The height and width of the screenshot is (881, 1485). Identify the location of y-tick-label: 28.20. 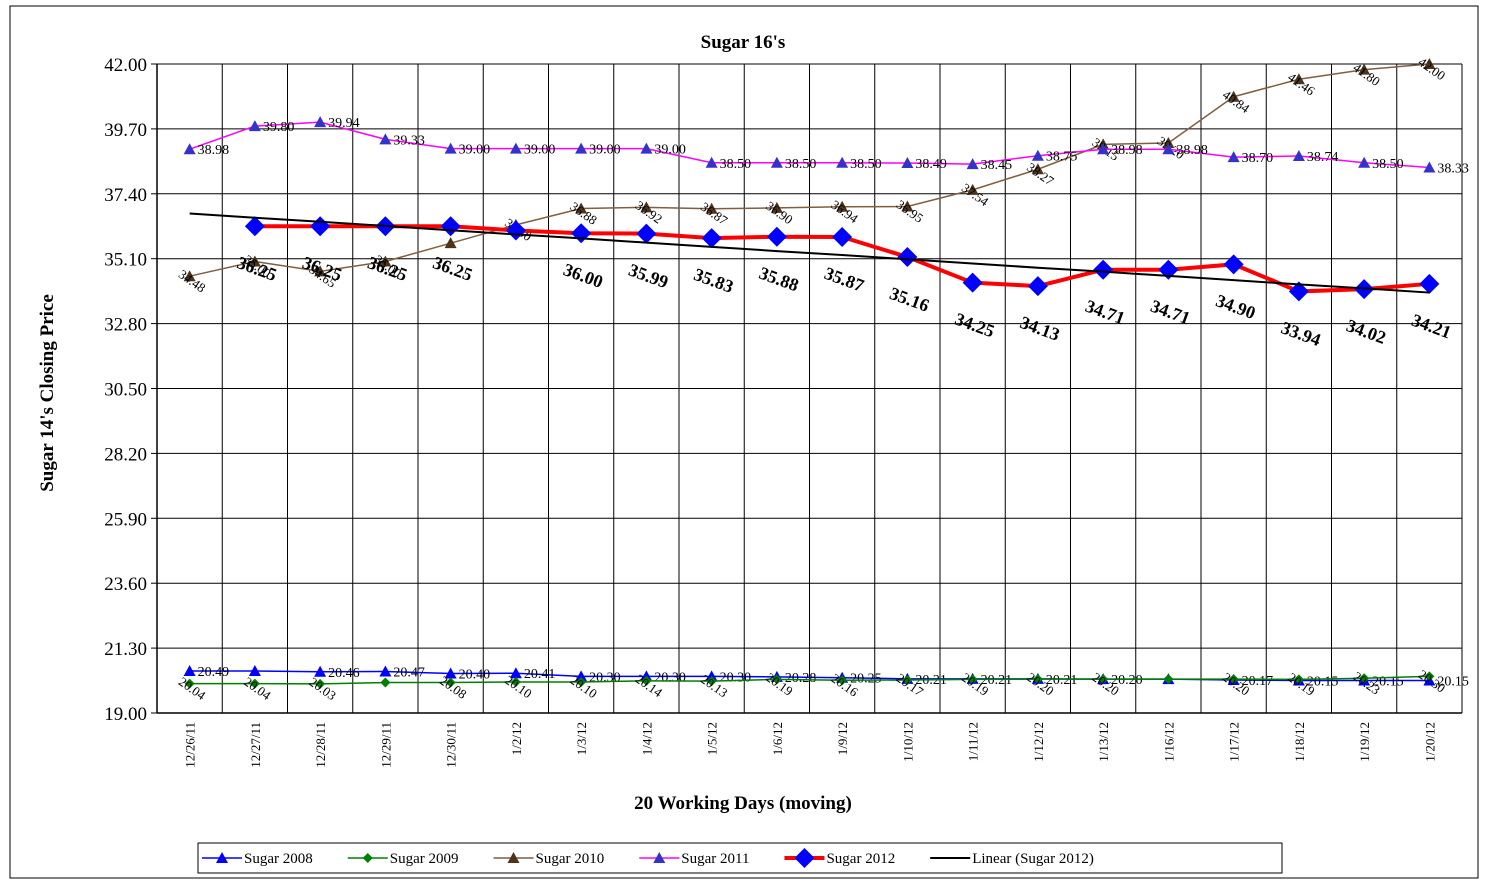
(125, 454).